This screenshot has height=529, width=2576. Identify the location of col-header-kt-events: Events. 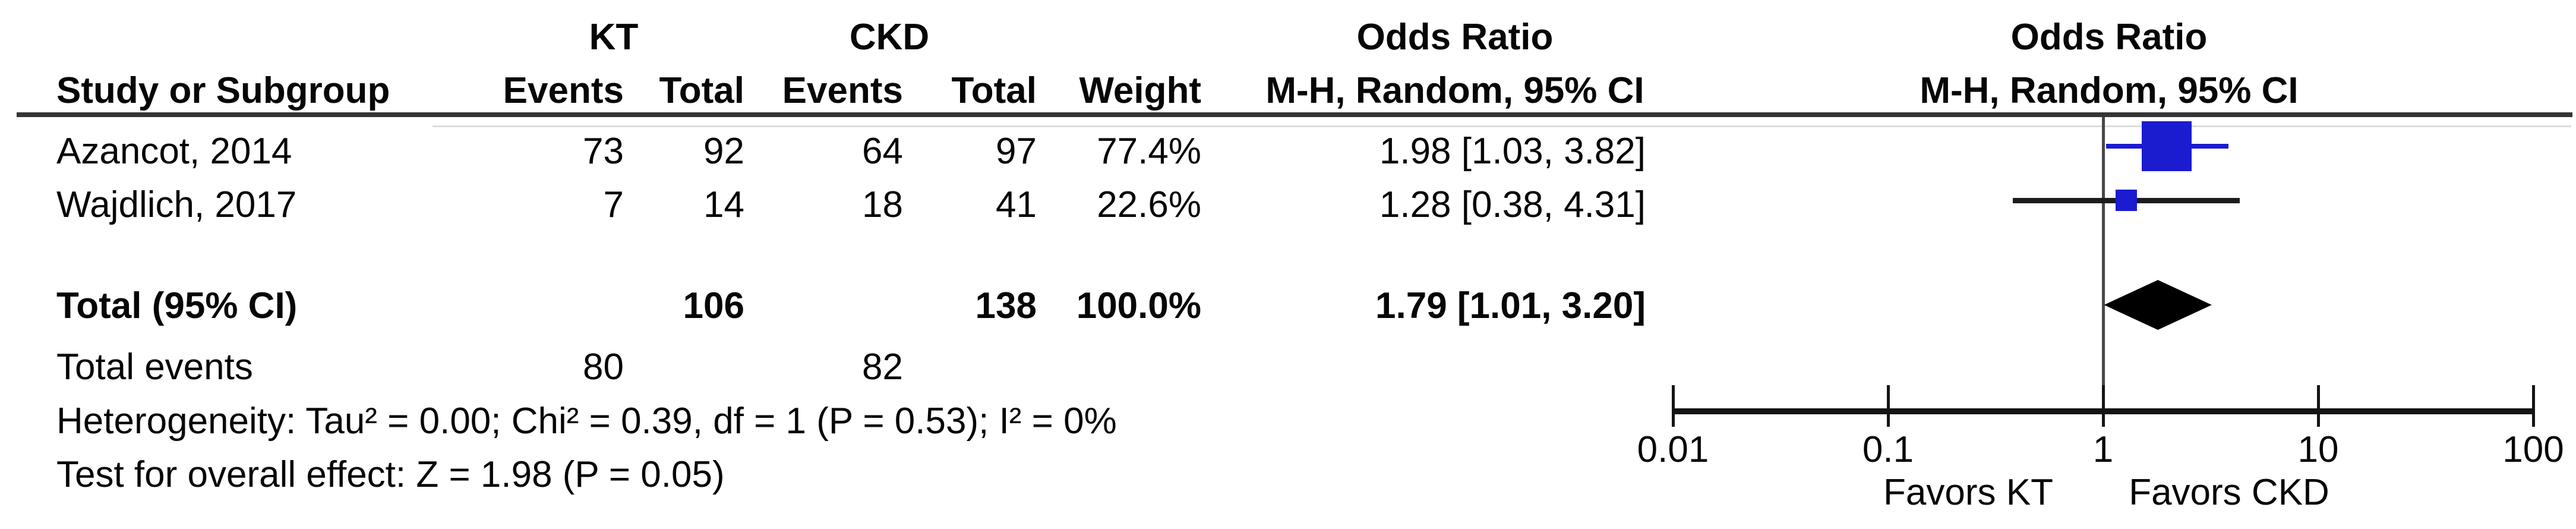
(563, 90).